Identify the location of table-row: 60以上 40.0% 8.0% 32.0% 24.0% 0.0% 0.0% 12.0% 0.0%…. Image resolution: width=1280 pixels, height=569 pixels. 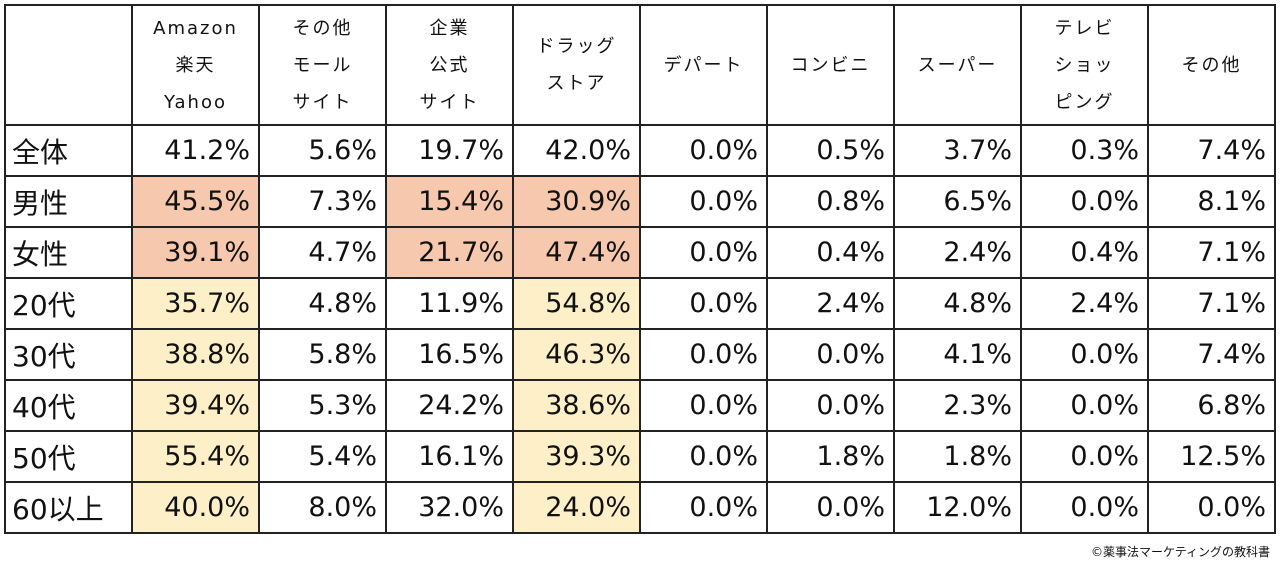
(640, 507).